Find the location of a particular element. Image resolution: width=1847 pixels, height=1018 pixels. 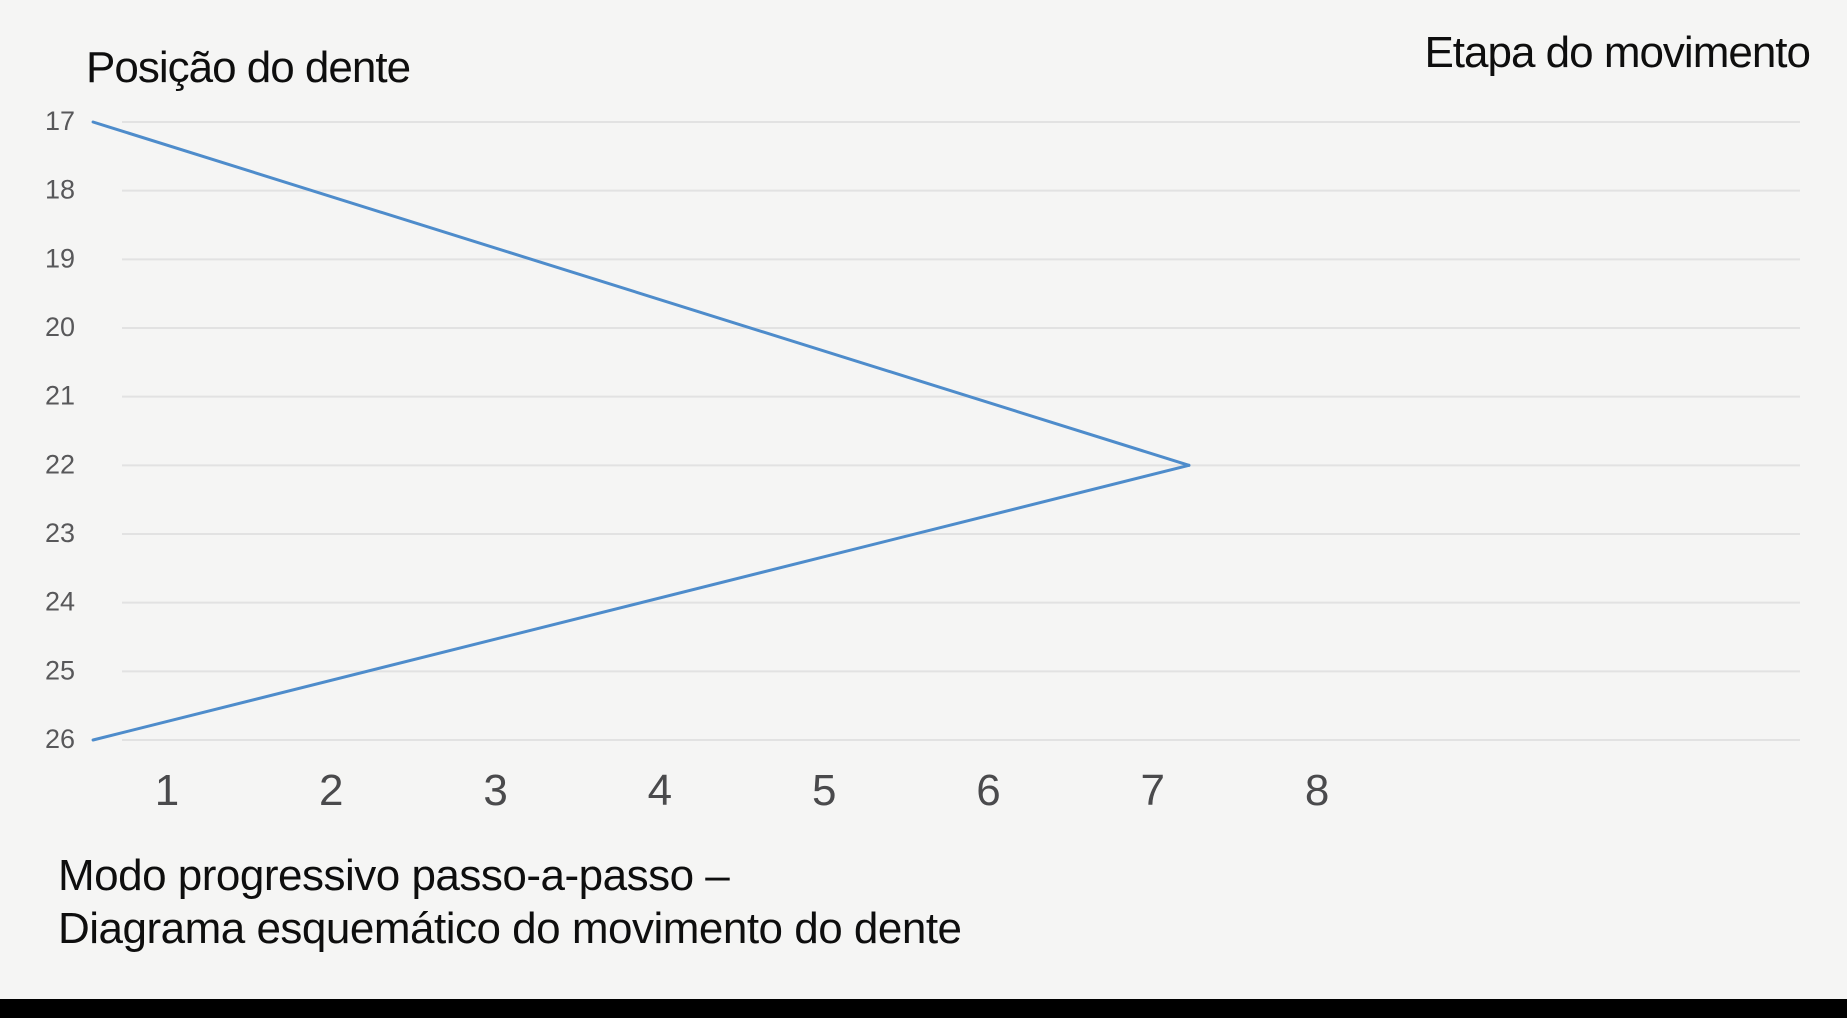

y-tick-label-26: 26 is located at coordinates (60, 739).